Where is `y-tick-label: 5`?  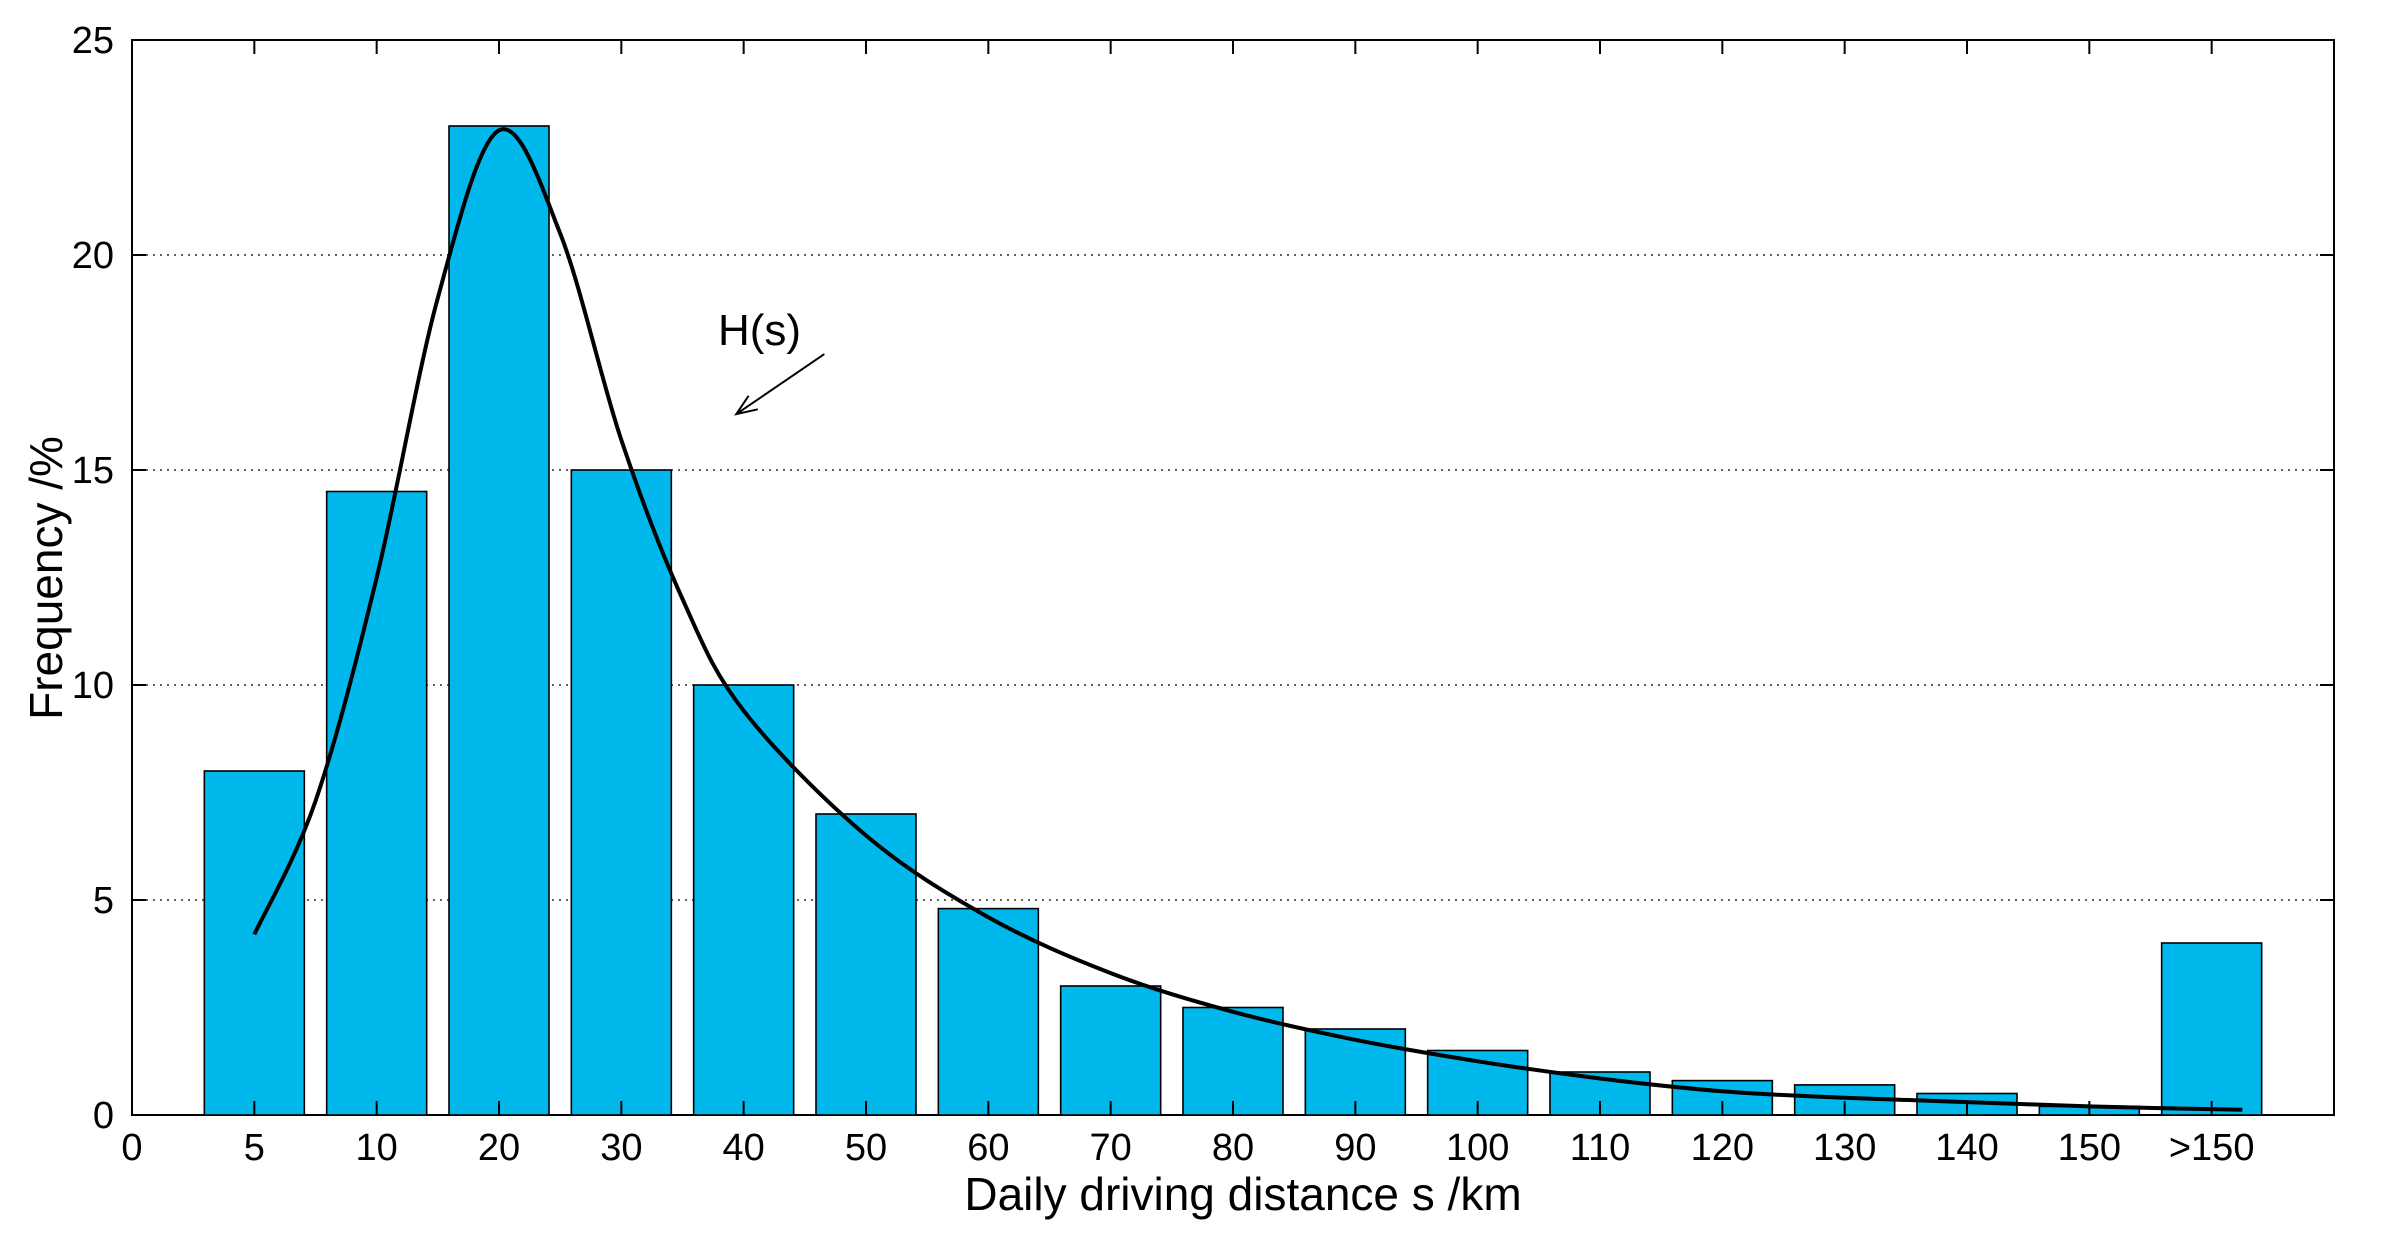 y-tick-label: 5 is located at coordinates (103, 901).